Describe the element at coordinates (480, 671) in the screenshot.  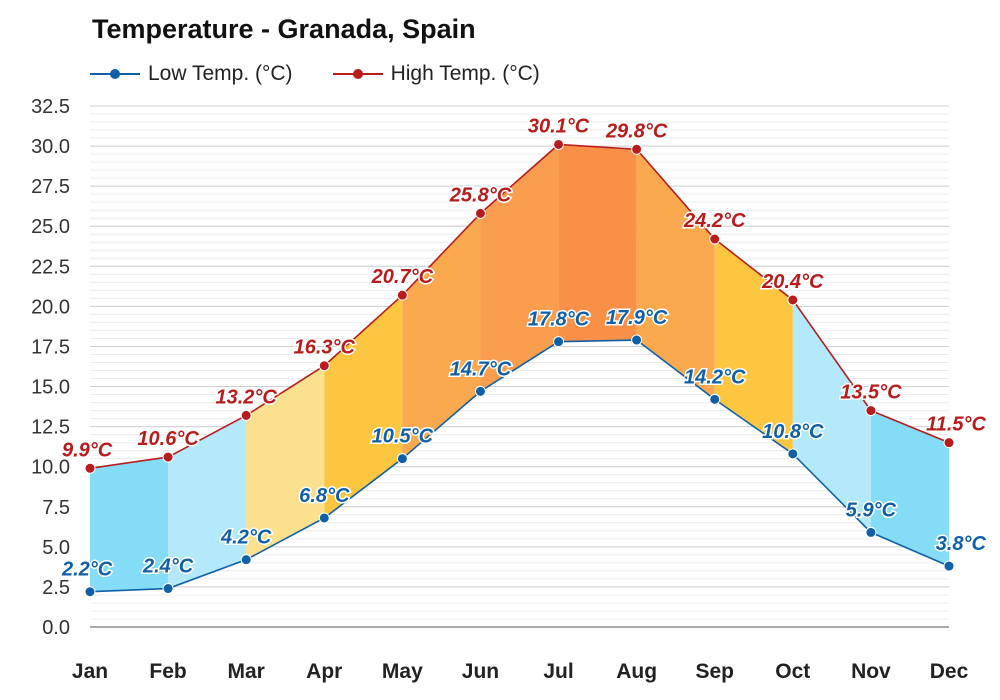
I see `x-tick-label: Jun` at that location.